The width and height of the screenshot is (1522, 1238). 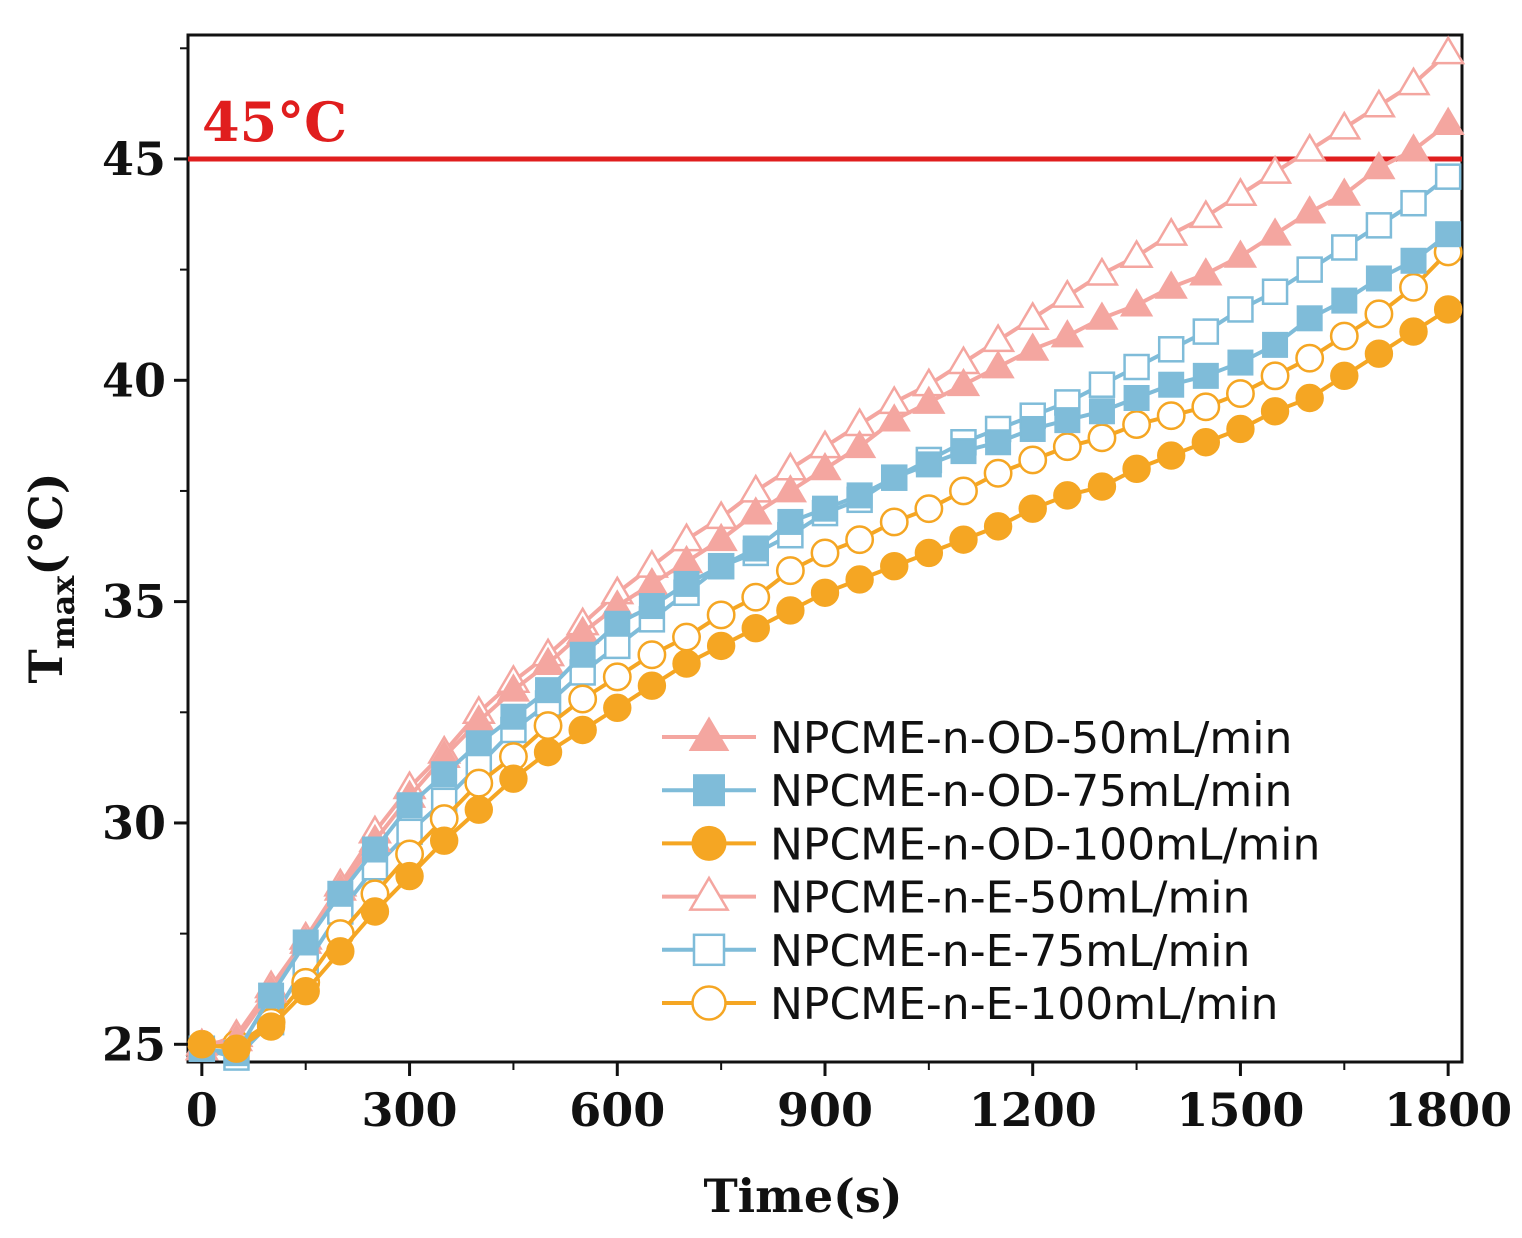 What do you see at coordinates (956, 951) in the screenshot?
I see `legend-item: NPCME-n-E-75mL/min` at bounding box center [956, 951].